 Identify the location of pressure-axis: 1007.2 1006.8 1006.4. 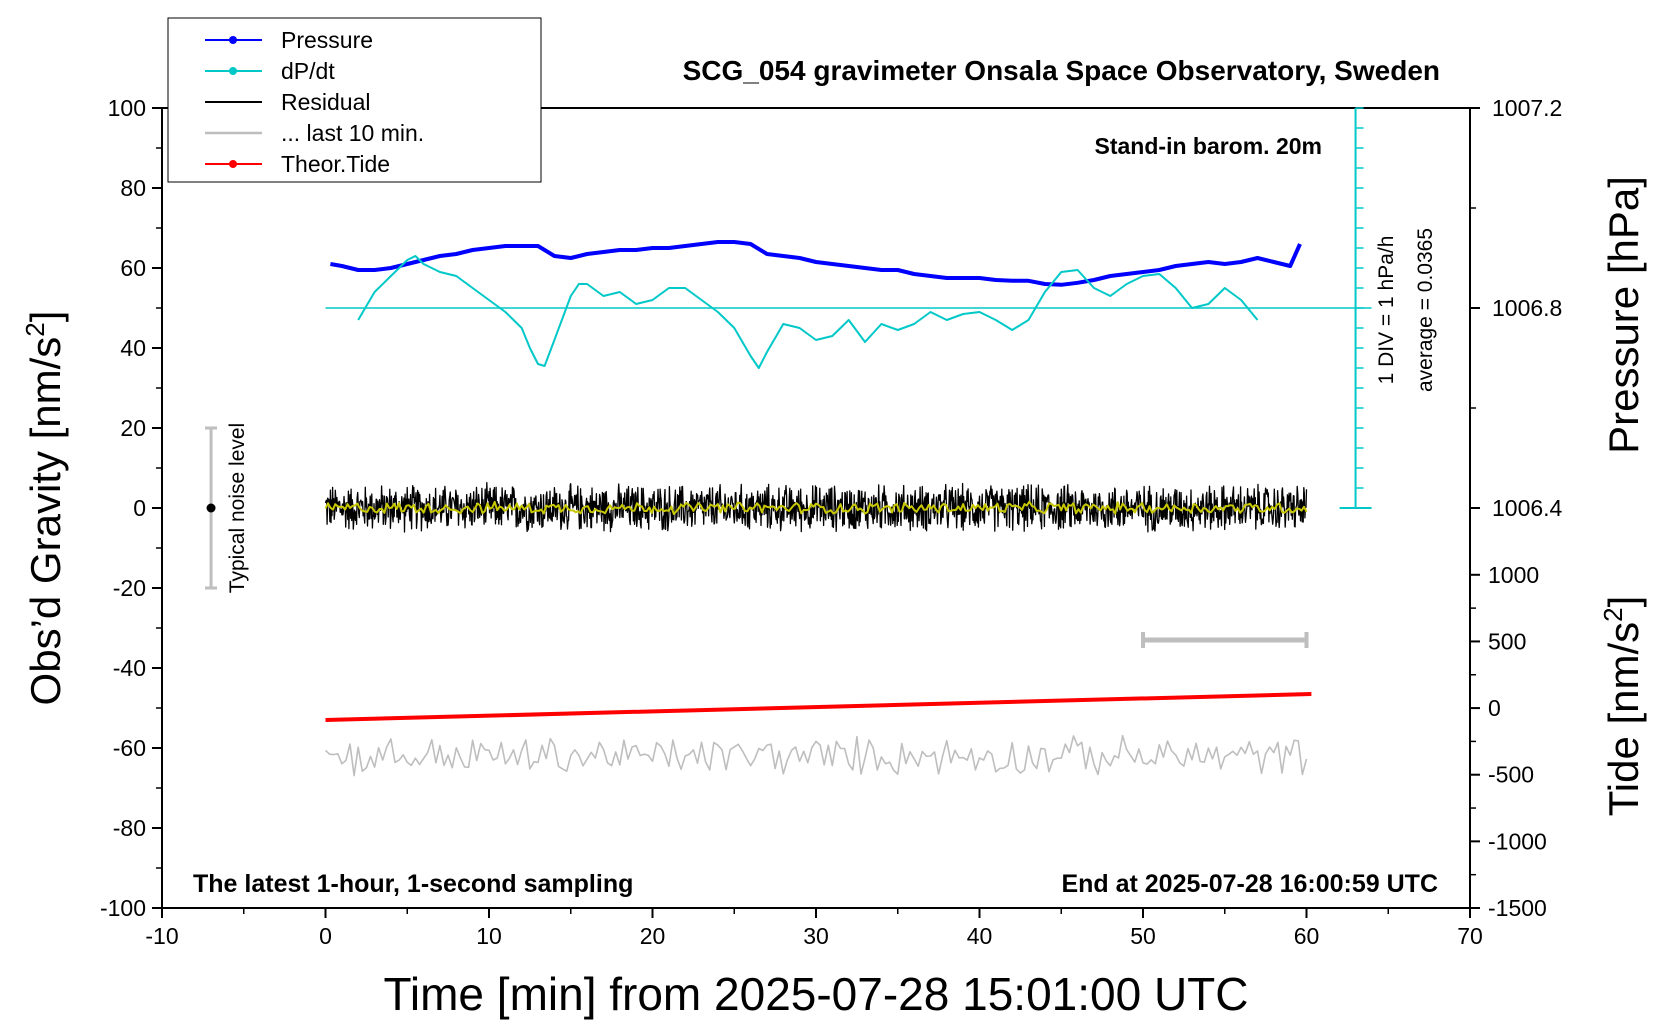
(1516, 308).